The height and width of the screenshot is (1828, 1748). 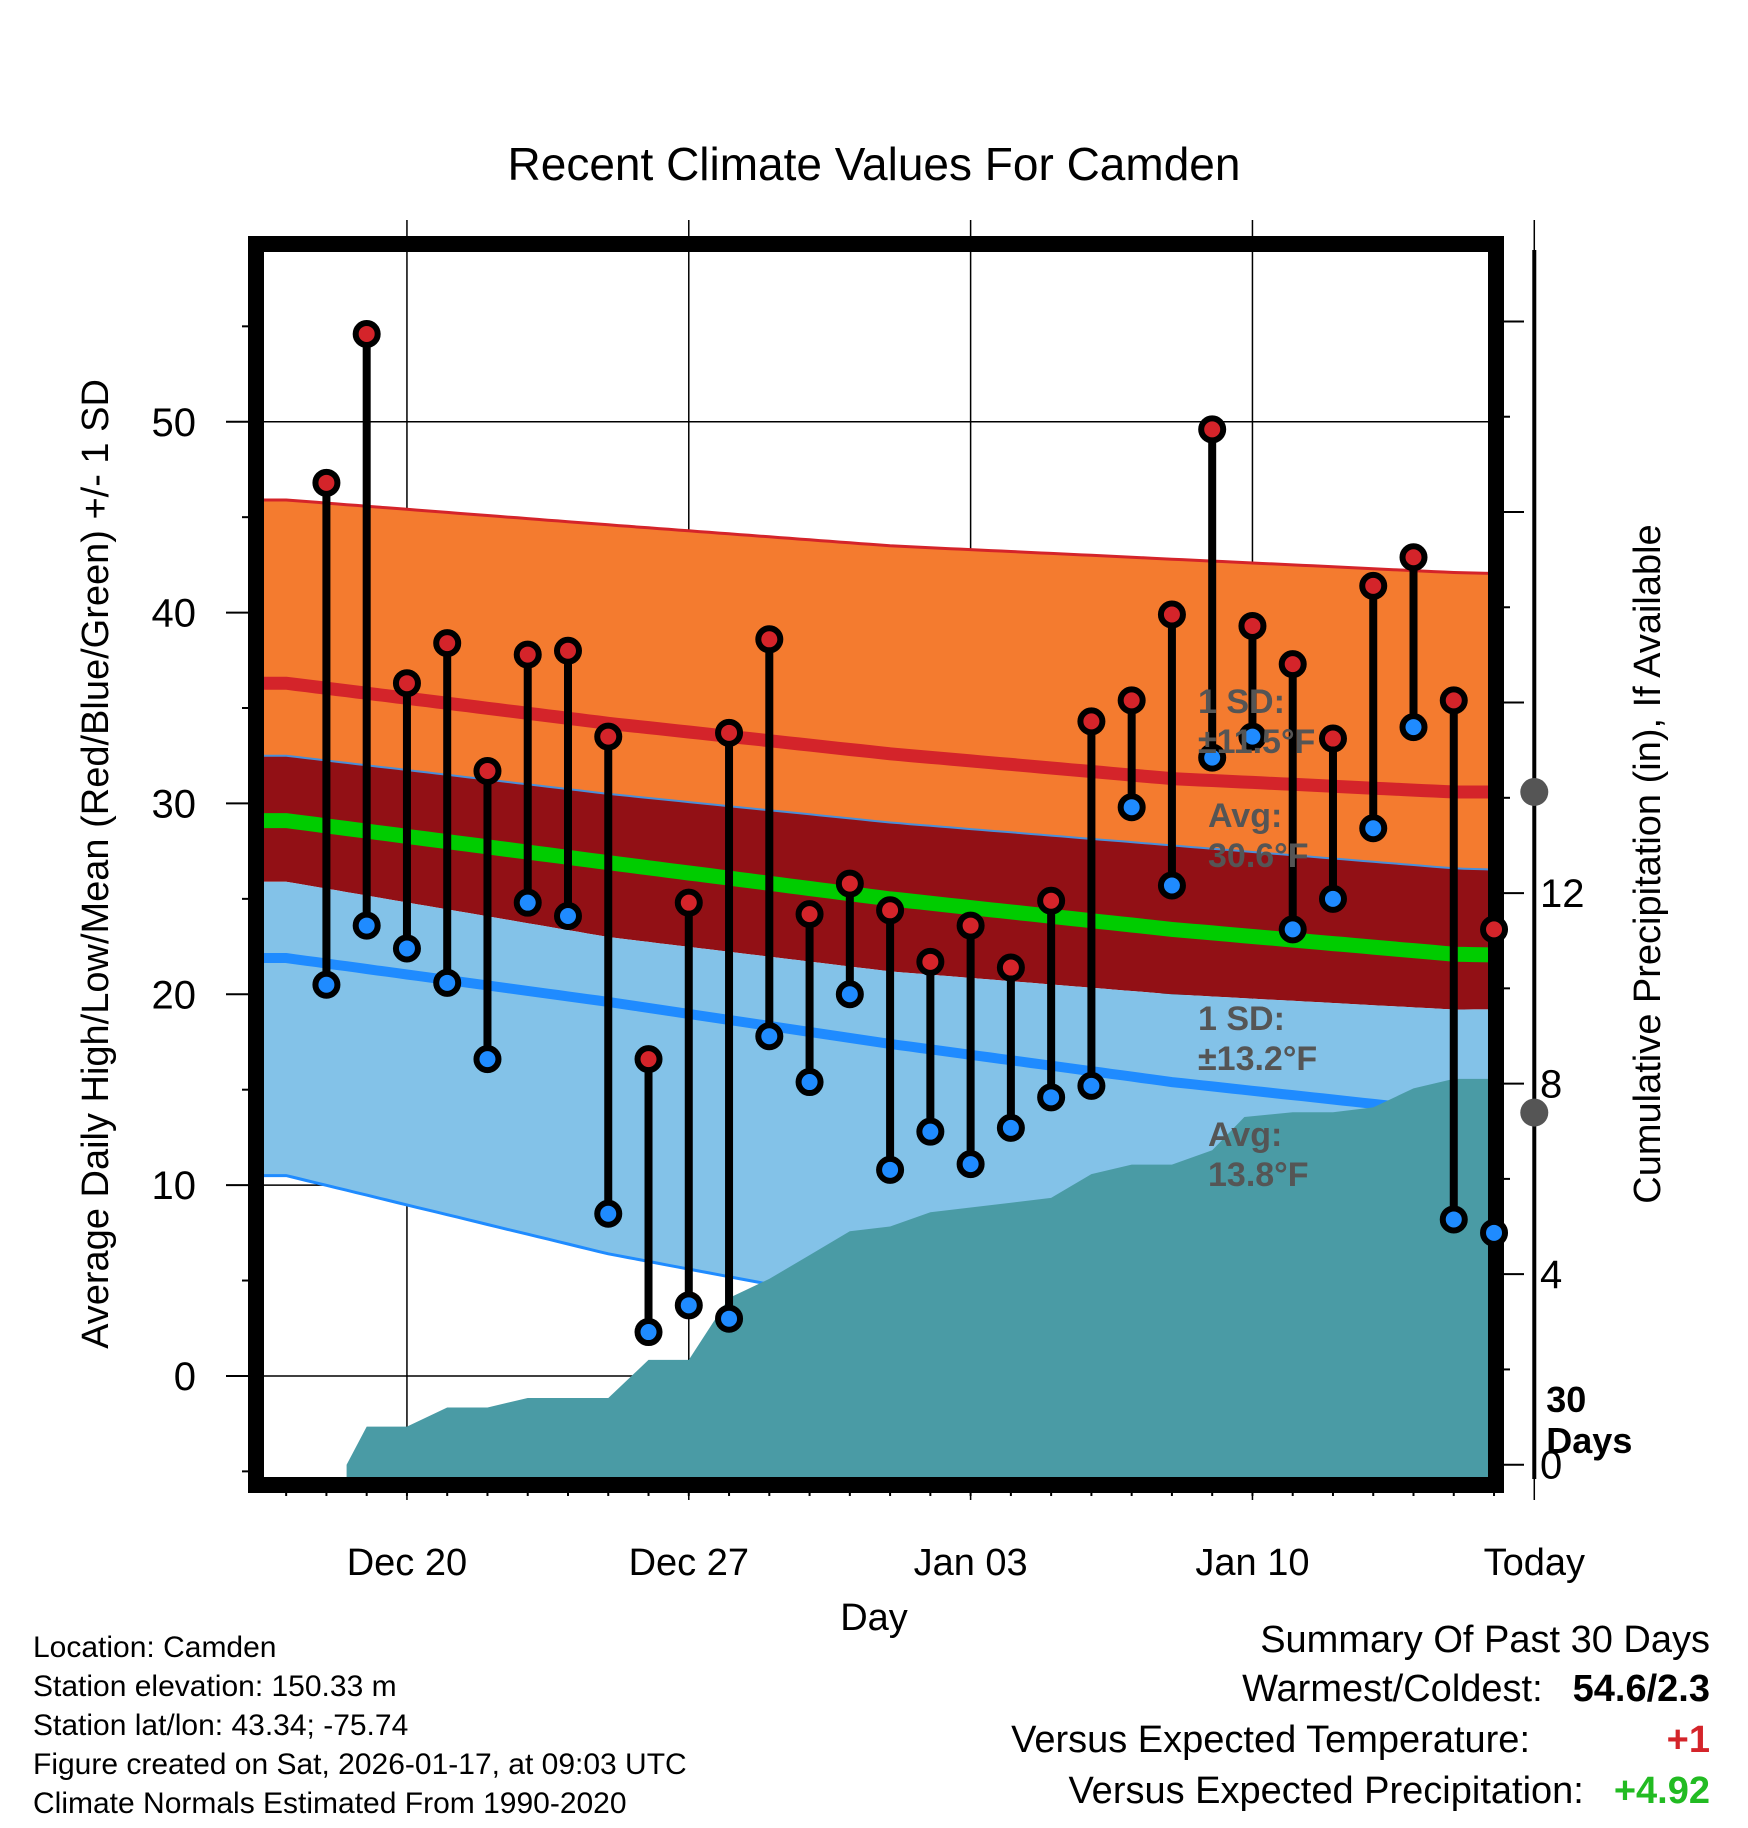 I want to click on summary-temp-label: Versus Expected Temperature:, so click(x=1270, y=1740).